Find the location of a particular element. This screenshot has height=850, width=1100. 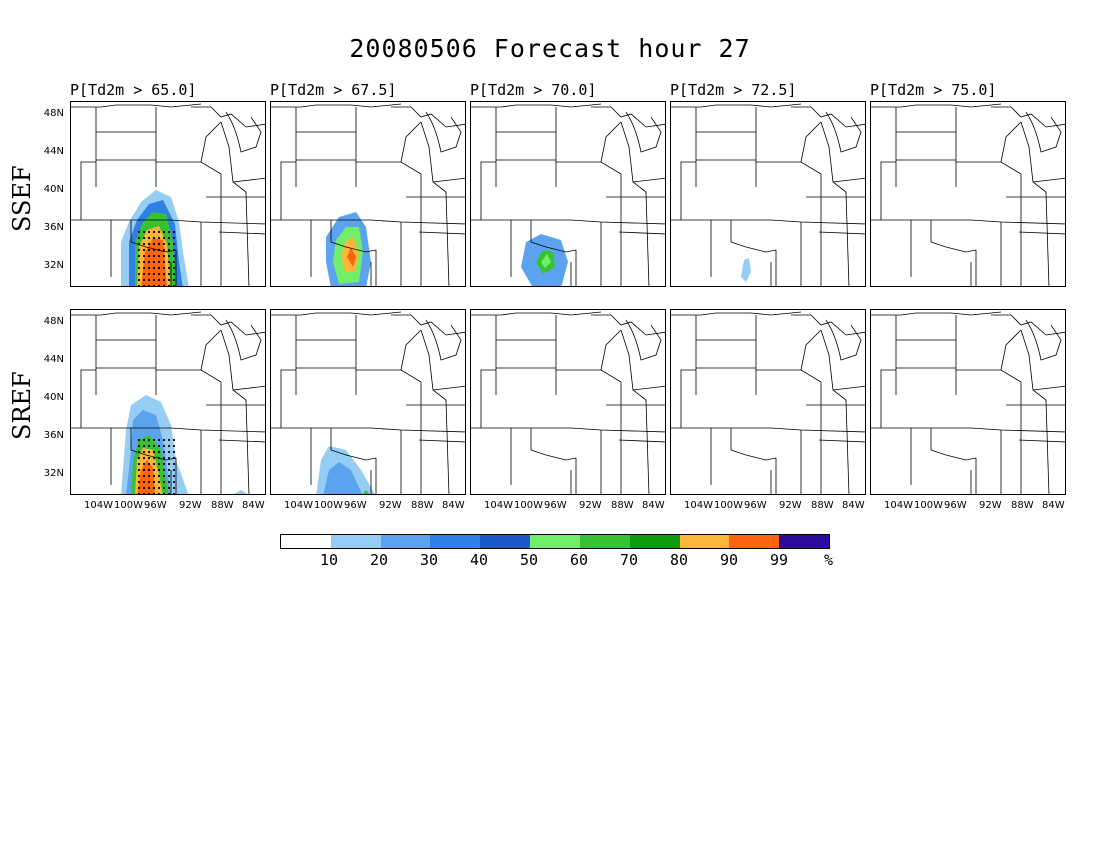

y-label-32n-bottom: 32N is located at coordinates (53, 473).